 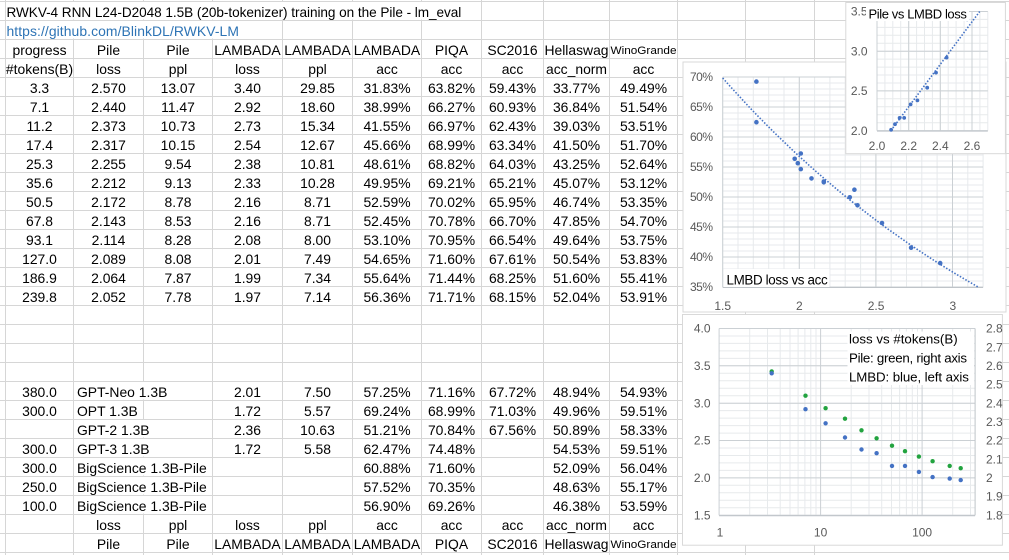 What do you see at coordinates (702, 366) in the screenshot?
I see `svg-text: 3.5` at bounding box center [702, 366].